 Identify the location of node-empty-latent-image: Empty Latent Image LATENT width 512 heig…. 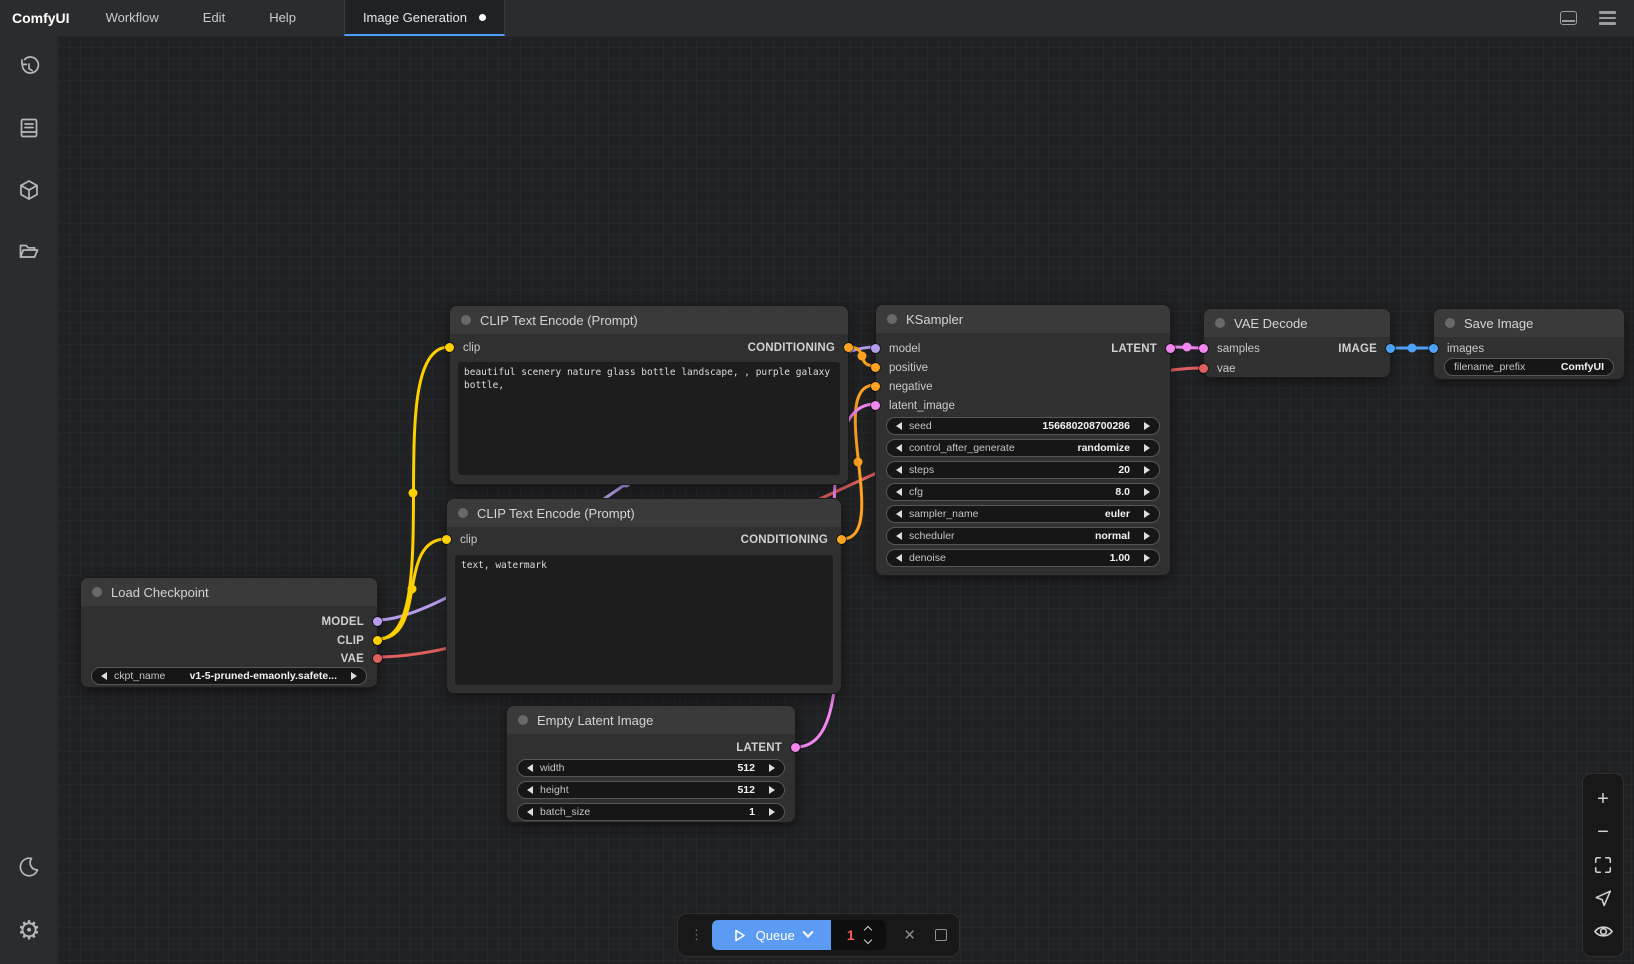
(653, 764).